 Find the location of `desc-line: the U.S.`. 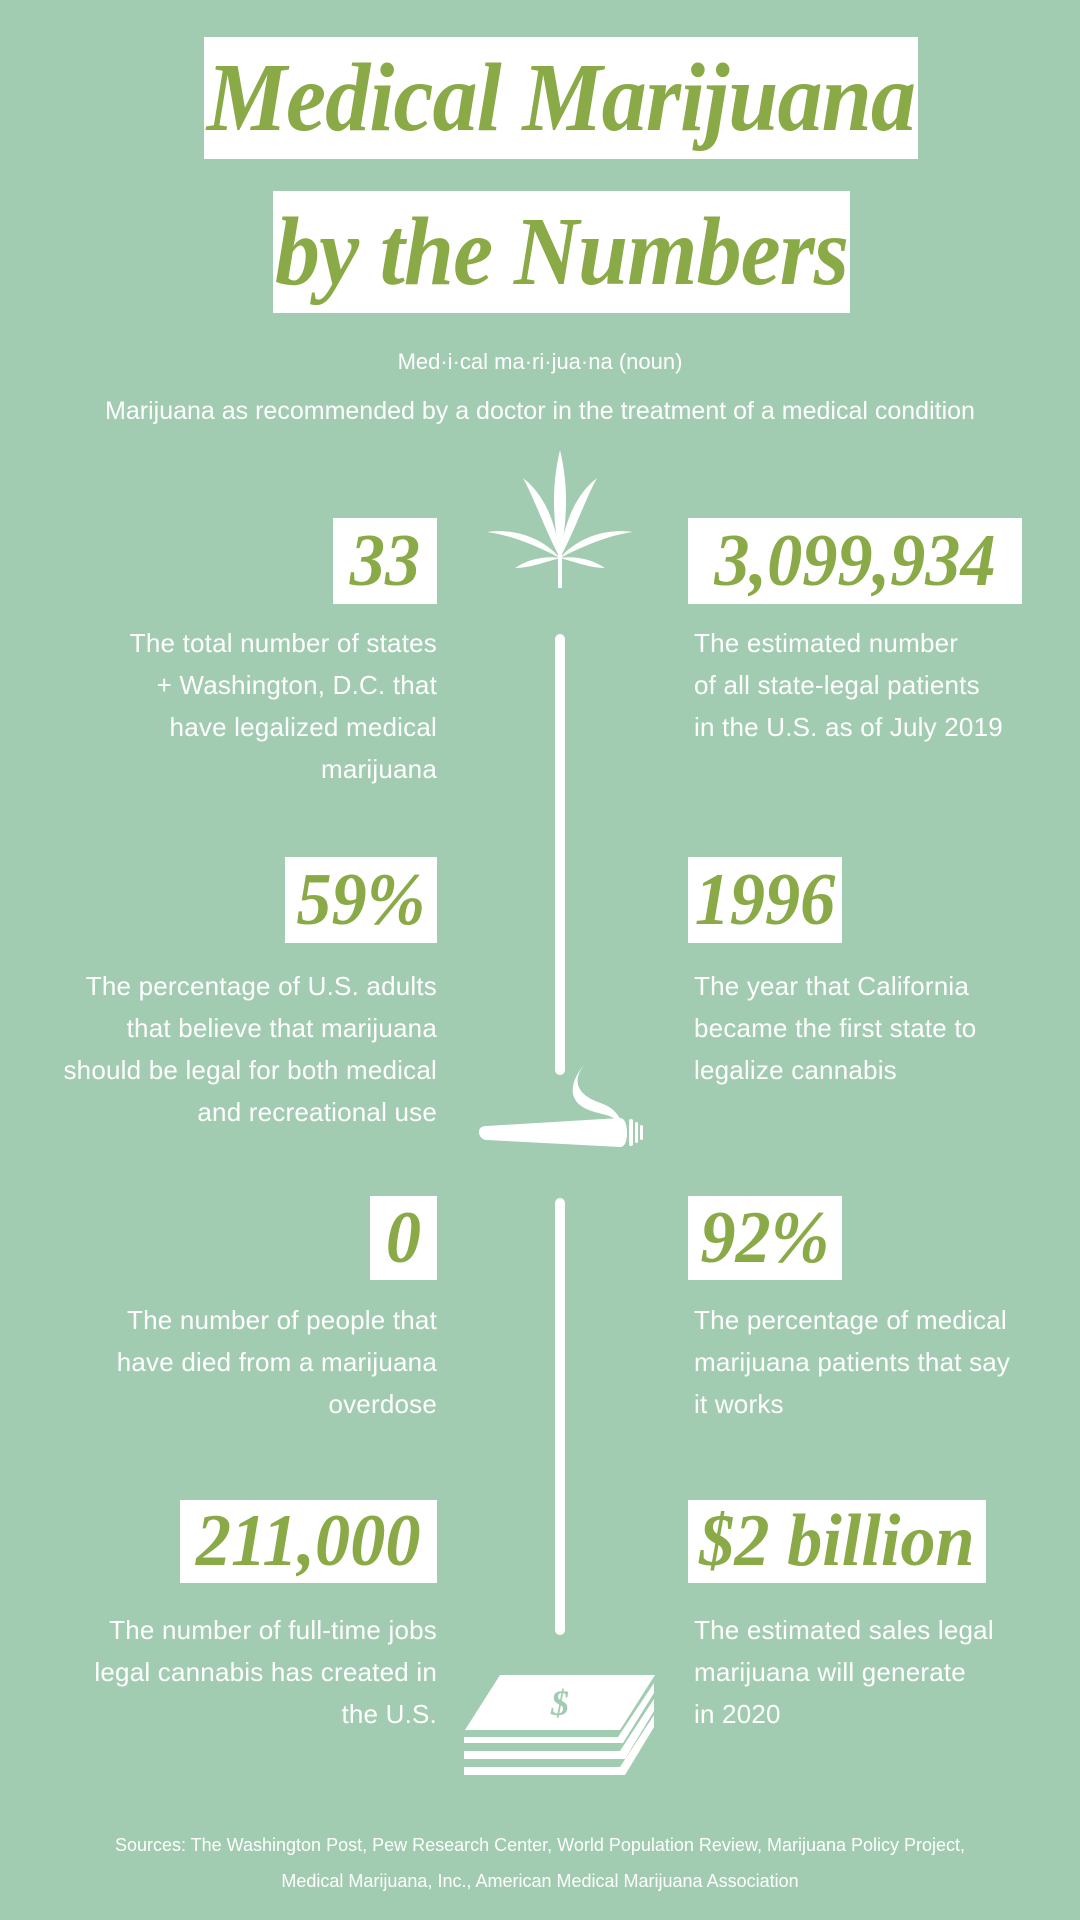

desc-line: the U.S. is located at coordinates (389, 1714).